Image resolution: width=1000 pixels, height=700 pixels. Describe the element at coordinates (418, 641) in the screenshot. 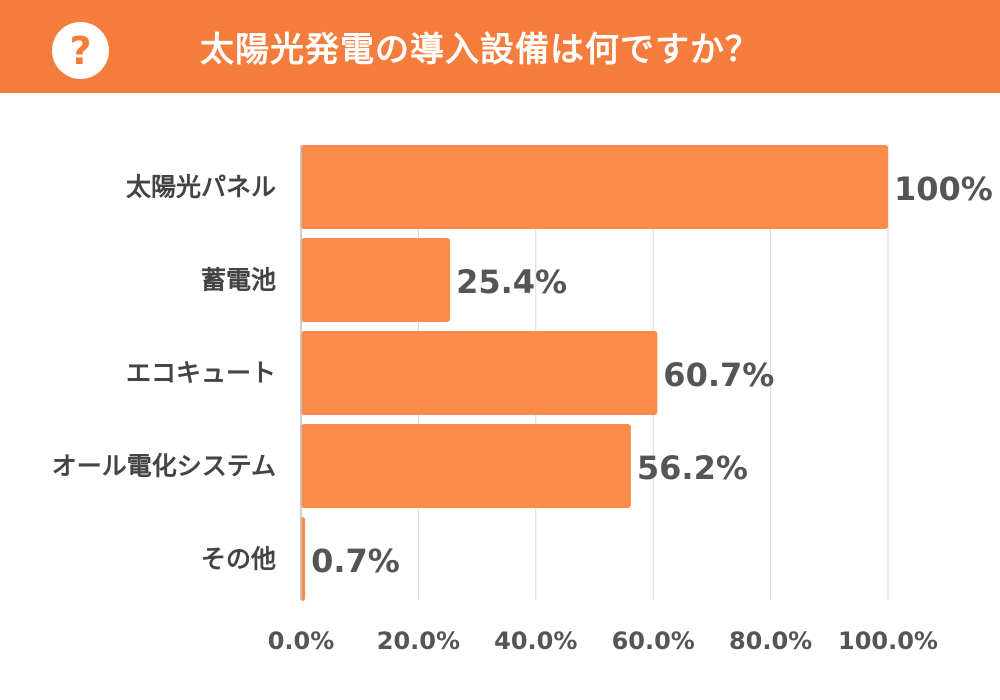

I see `x-tick-label: 20.0%` at that location.